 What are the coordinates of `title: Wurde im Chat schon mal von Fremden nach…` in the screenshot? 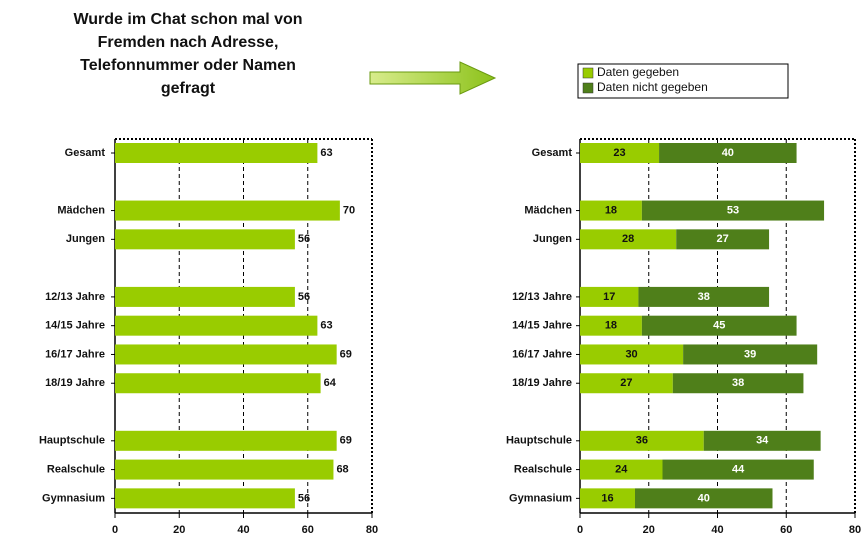 It's located at (187, 54).